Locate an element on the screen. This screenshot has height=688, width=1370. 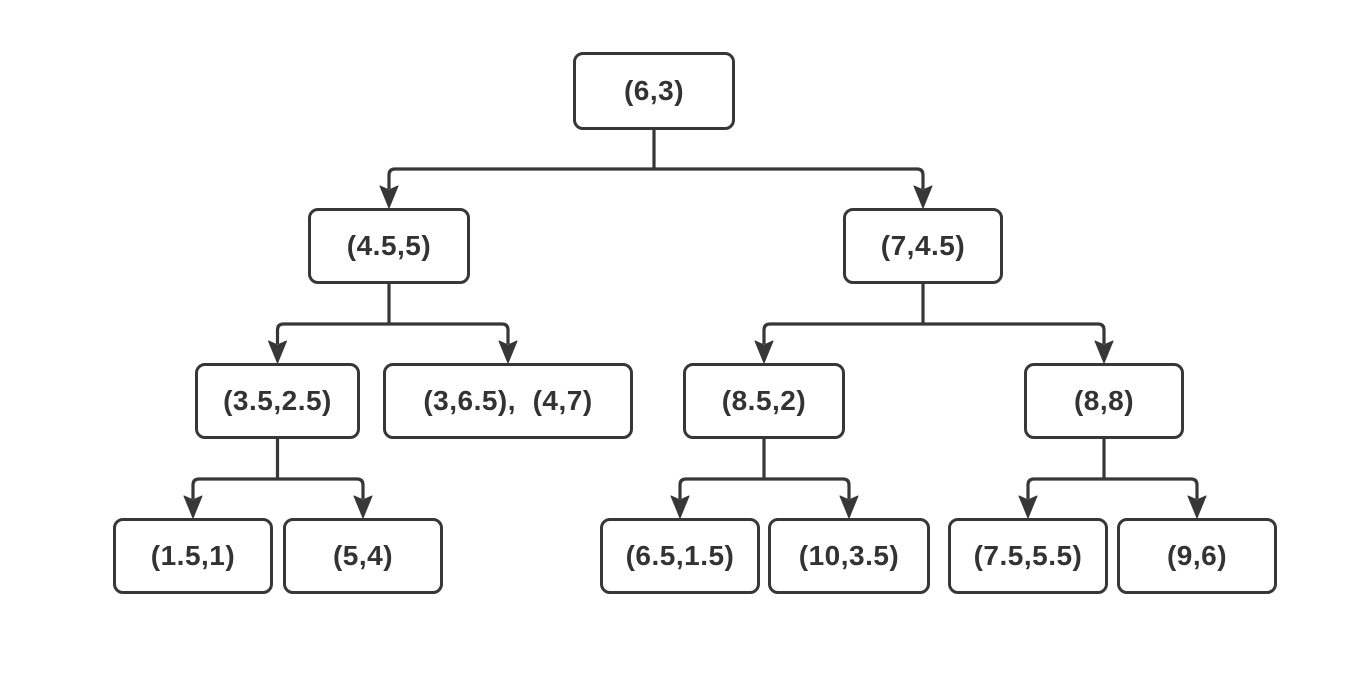
edge-branch-8-8-7p5-5p5 is located at coordinates (1065, 488).